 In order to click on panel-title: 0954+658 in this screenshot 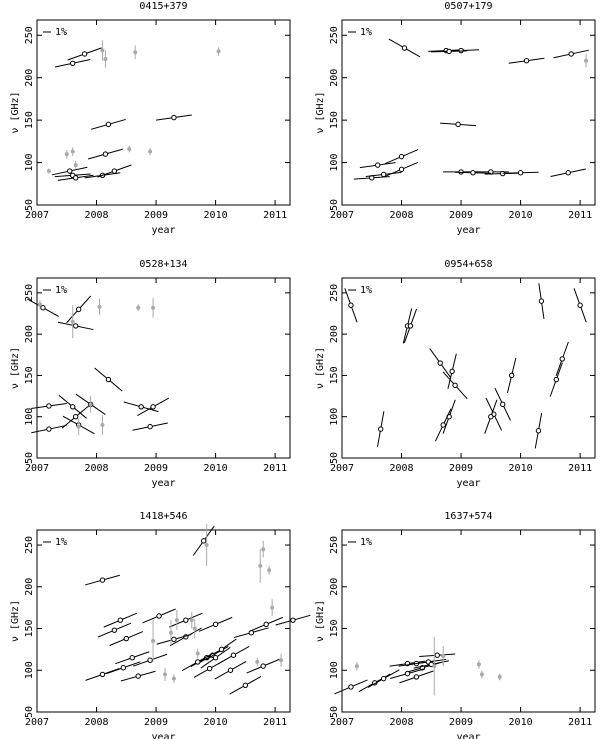, I will do `click(468, 264)`.